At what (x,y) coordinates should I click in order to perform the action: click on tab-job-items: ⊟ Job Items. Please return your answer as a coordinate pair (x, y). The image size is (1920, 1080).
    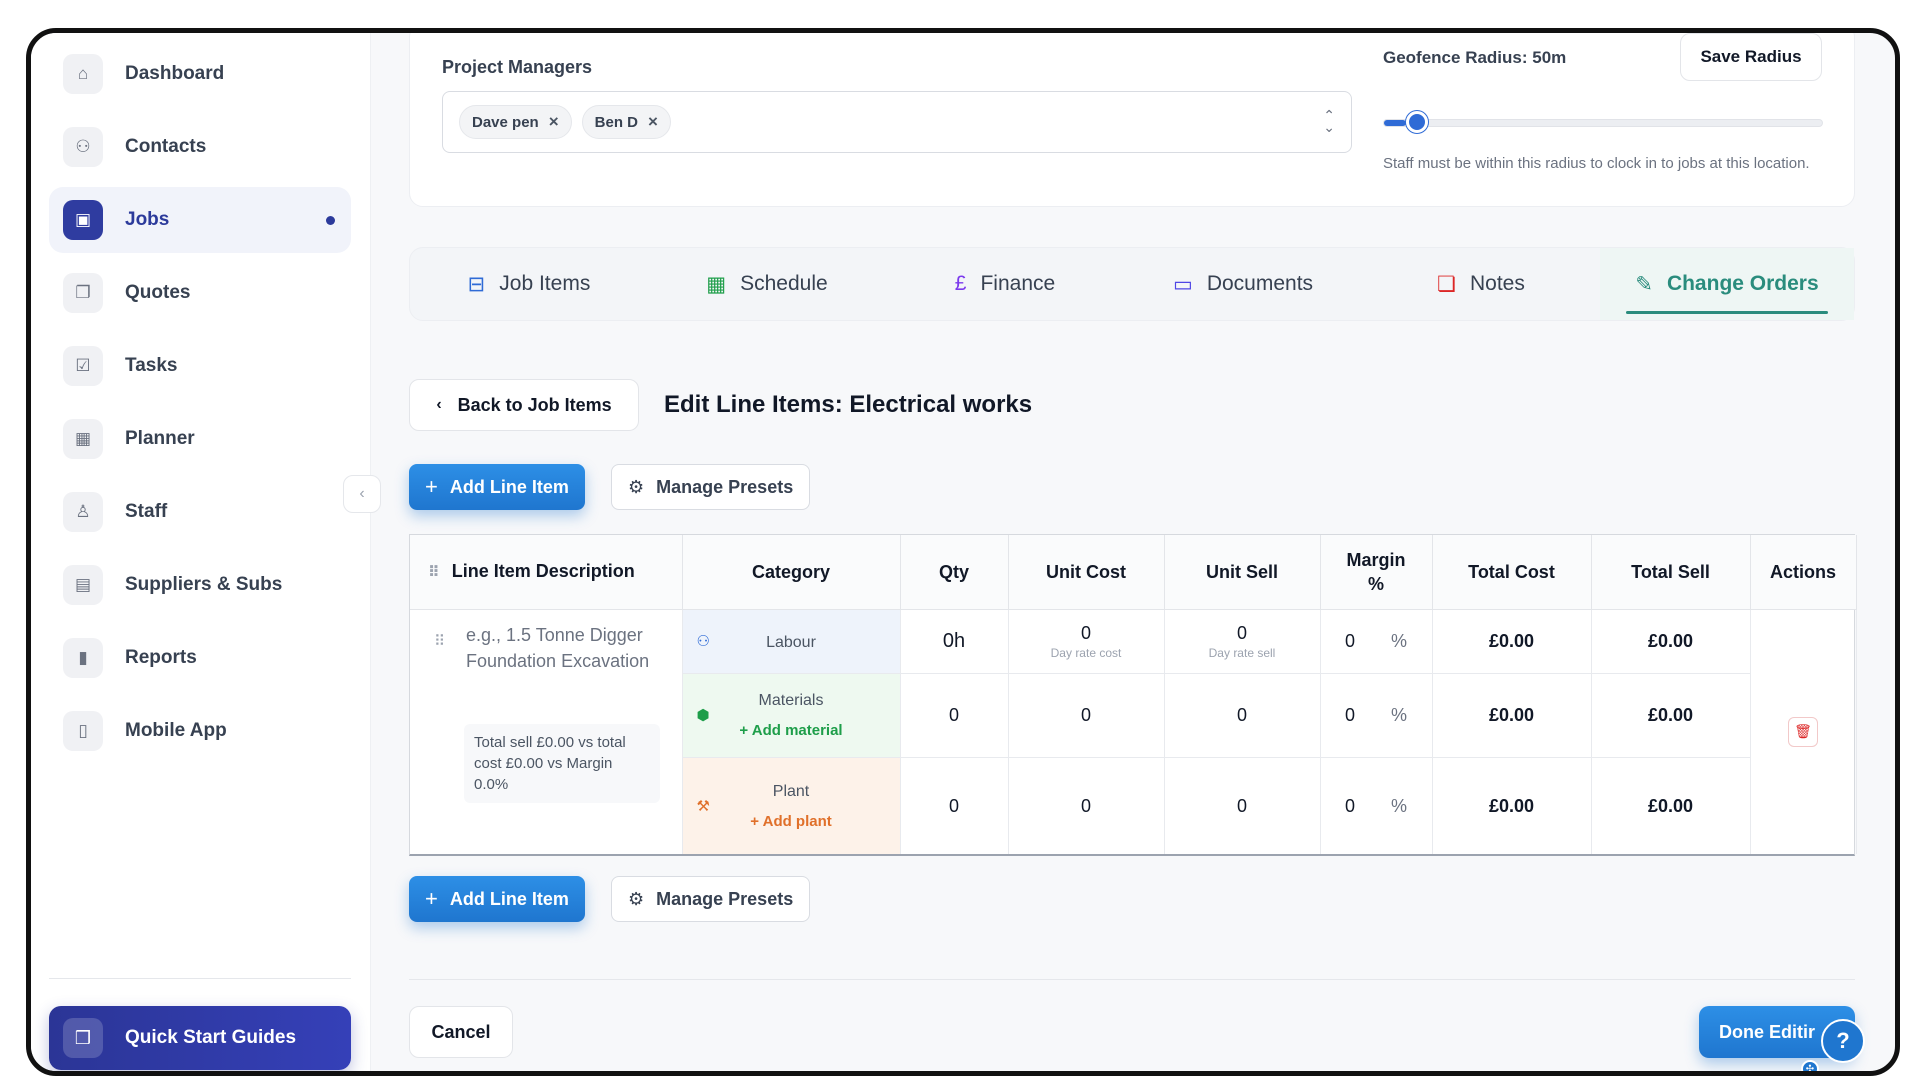
    Looking at the image, I should click on (529, 284).